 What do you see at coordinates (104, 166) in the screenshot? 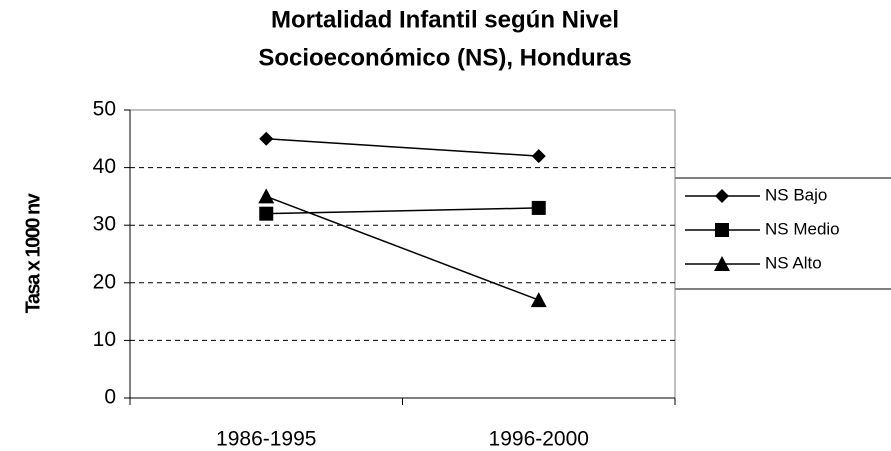
I see `y-tick-label: 40` at bounding box center [104, 166].